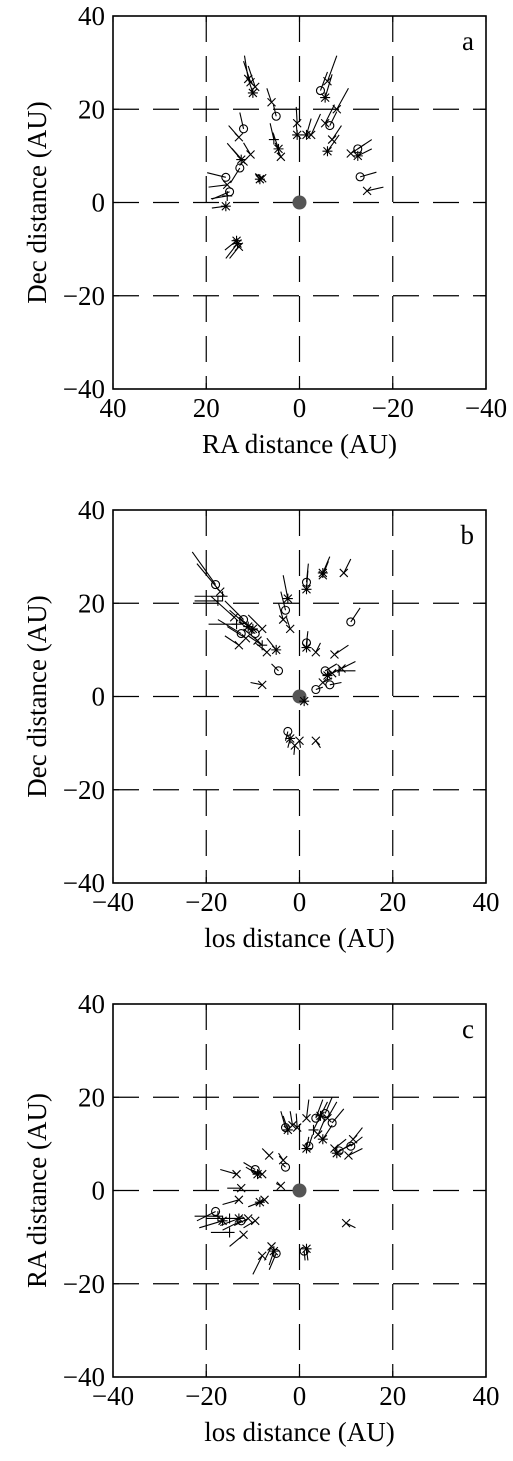 The image size is (513, 1461). What do you see at coordinates (486, 408) in the screenshot?
I see `x-tick-label: −40` at bounding box center [486, 408].